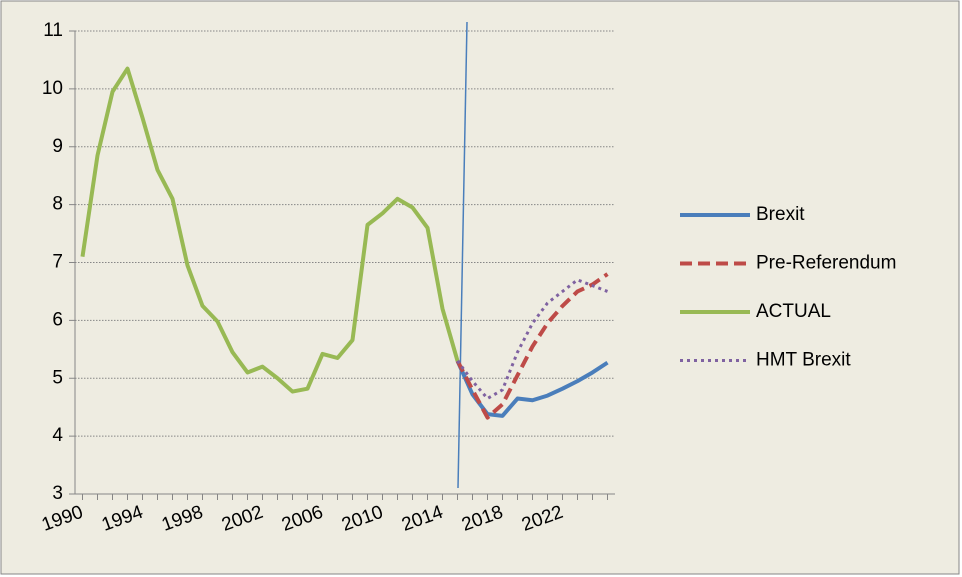 The width and height of the screenshot is (962, 577). Describe the element at coordinates (57, 204) in the screenshot. I see `y-tick-label: 8` at that location.